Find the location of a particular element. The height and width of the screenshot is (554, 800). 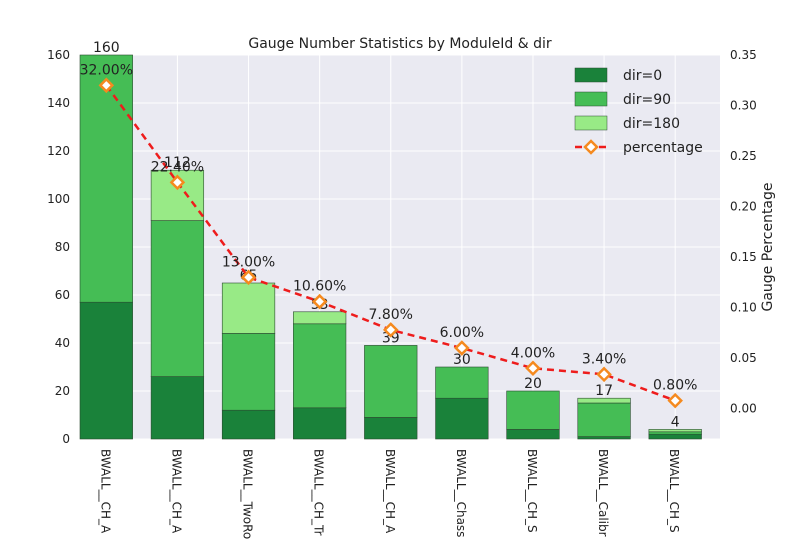

y2-tick-label: 0.20 is located at coordinates (743, 207).